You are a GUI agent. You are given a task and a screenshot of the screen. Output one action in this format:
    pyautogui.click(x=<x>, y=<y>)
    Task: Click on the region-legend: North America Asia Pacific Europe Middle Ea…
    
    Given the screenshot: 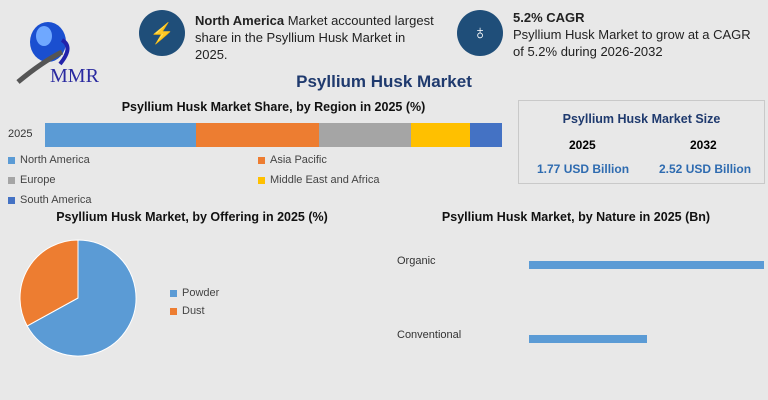 What is the action you would take?
    pyautogui.click(x=258, y=182)
    